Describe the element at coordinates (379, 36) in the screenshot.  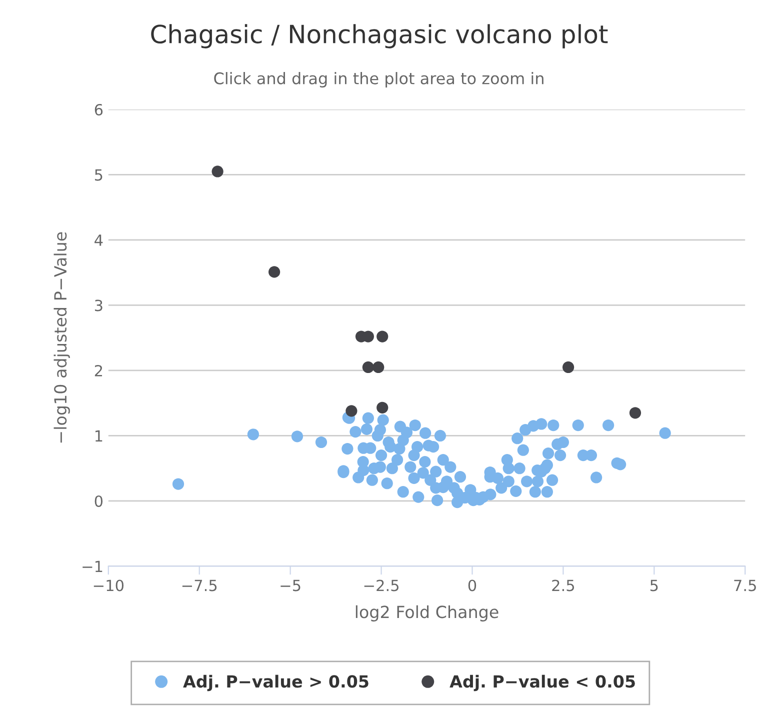
I see `chart-title: Chagasic / Nonchagasic volcano plot` at that location.